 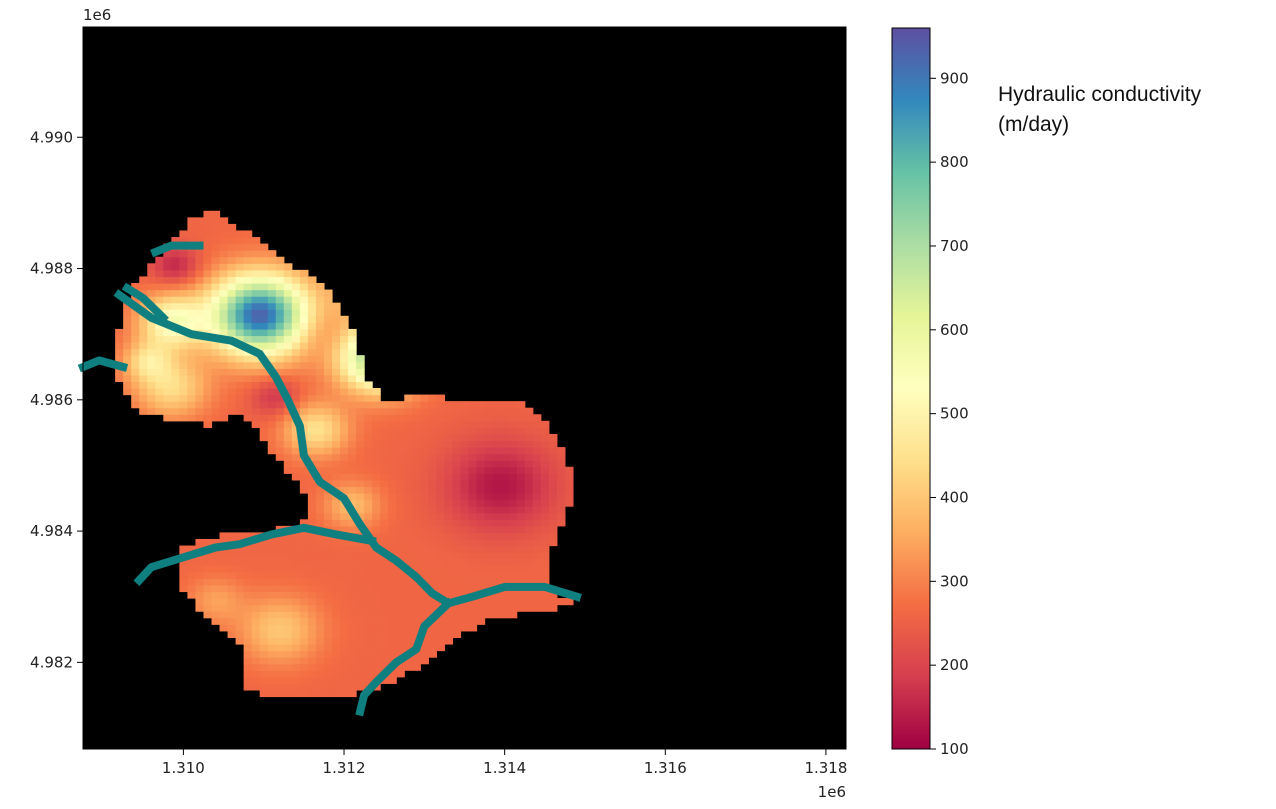 I want to click on colorbar-label: Hydraulic conductivity (m/day), so click(x=1099, y=110).